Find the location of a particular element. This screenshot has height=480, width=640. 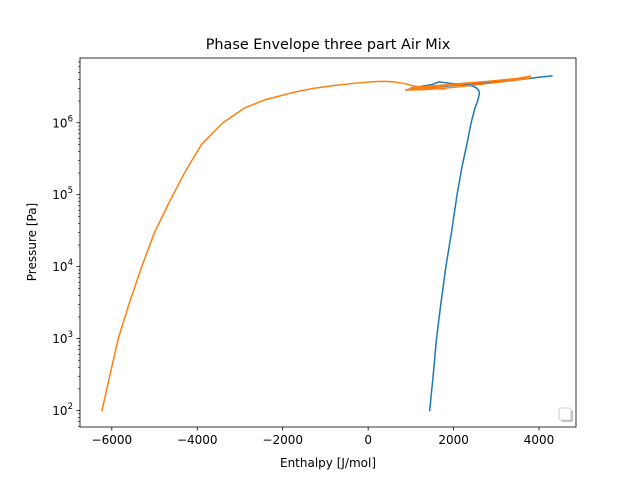

x-axis-label: Enthalpy [J/mol] is located at coordinates (328, 463).